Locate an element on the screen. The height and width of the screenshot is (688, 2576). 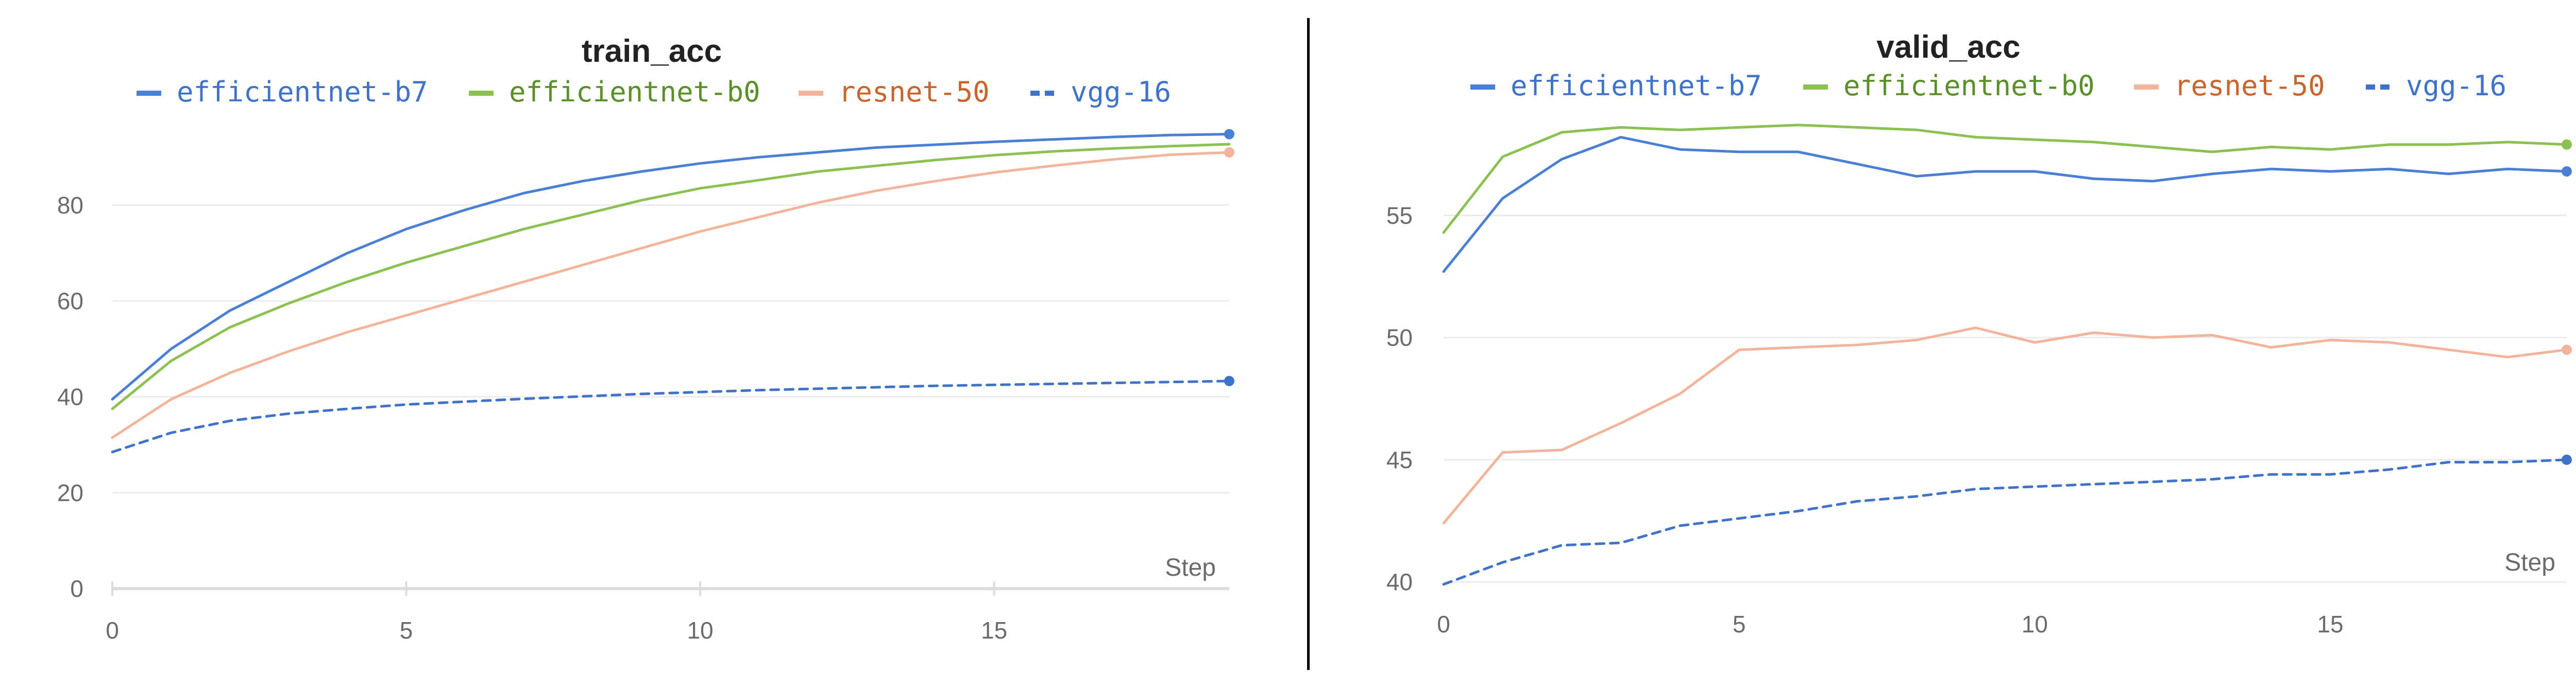
y-tick-label: 80 is located at coordinates (70, 205).